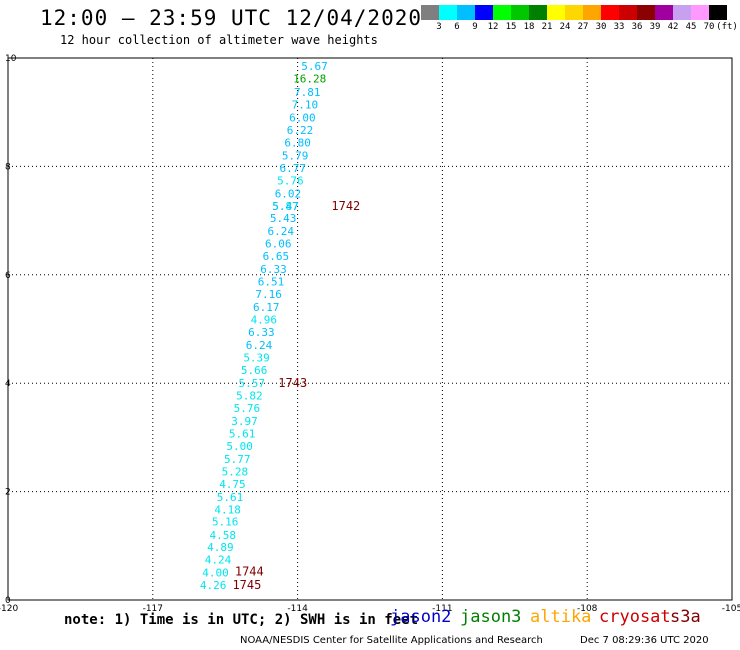  Describe the element at coordinates (635, 617) in the screenshot. I see `satellite-name: cryosat` at that location.